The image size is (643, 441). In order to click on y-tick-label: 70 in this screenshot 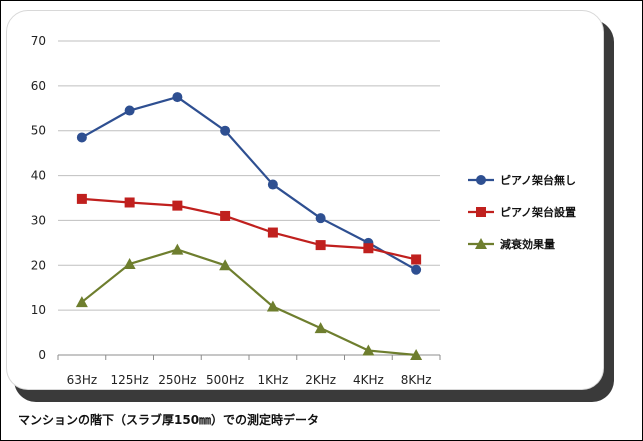, I will do `click(38, 41)`.